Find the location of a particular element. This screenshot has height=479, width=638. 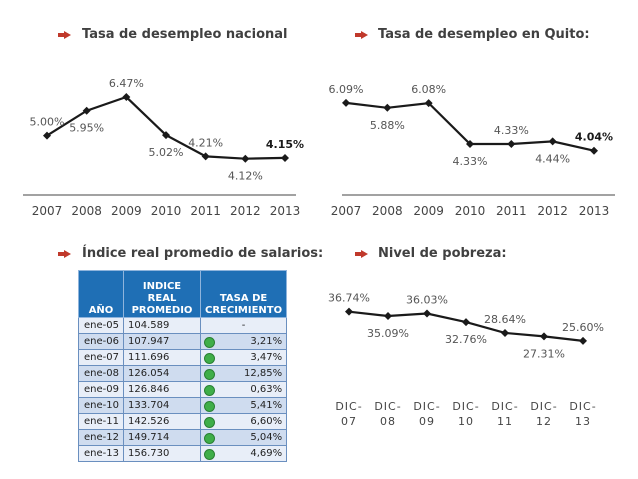

growth-cell: 12,85% is located at coordinates (243, 373).